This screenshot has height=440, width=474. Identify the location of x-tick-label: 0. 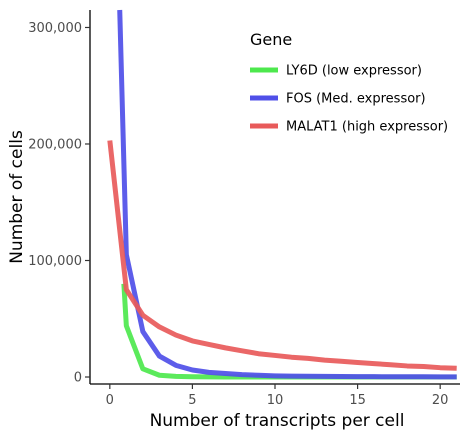
(110, 400).